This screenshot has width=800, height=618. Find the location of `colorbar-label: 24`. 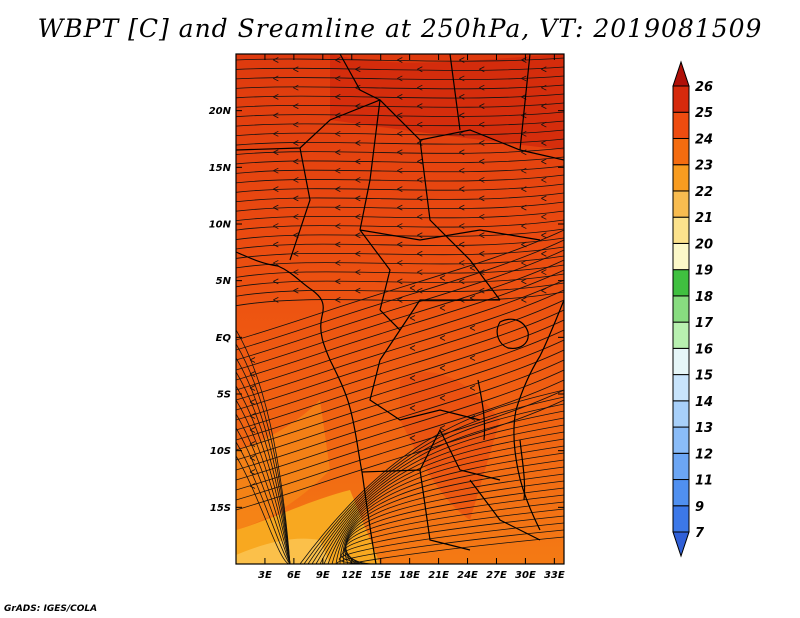

colorbar-label: 24 is located at coordinates (704, 139).